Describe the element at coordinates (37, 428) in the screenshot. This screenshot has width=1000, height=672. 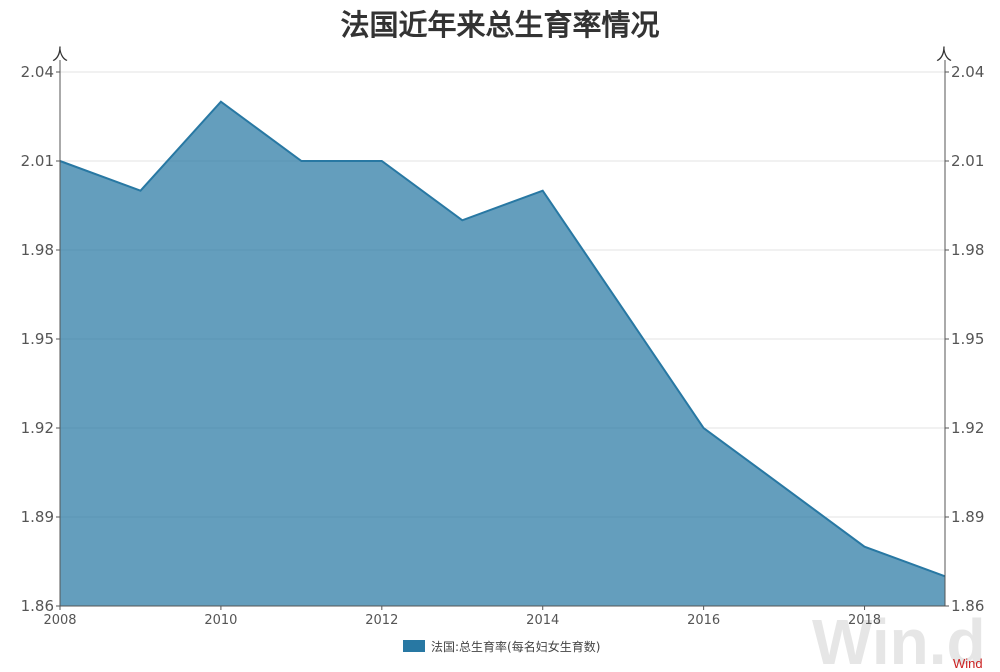
I see `y-tick-label-left: 1.92` at that location.